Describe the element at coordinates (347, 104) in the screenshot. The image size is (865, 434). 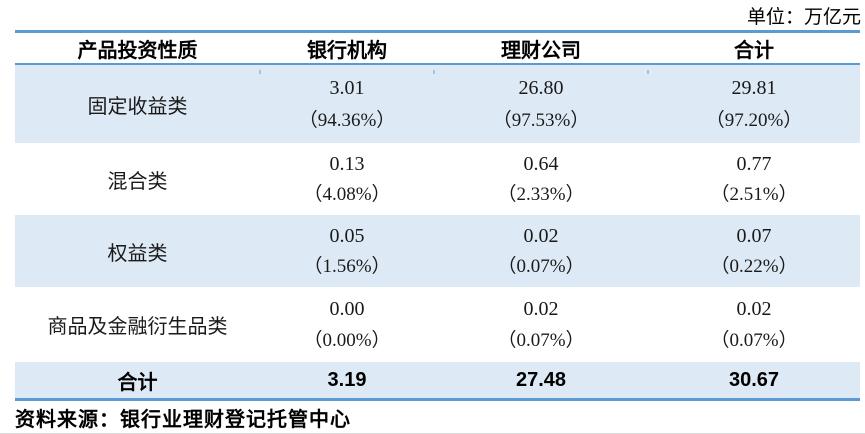
I see `table-cell: 3.01 （94.36%）` at that location.